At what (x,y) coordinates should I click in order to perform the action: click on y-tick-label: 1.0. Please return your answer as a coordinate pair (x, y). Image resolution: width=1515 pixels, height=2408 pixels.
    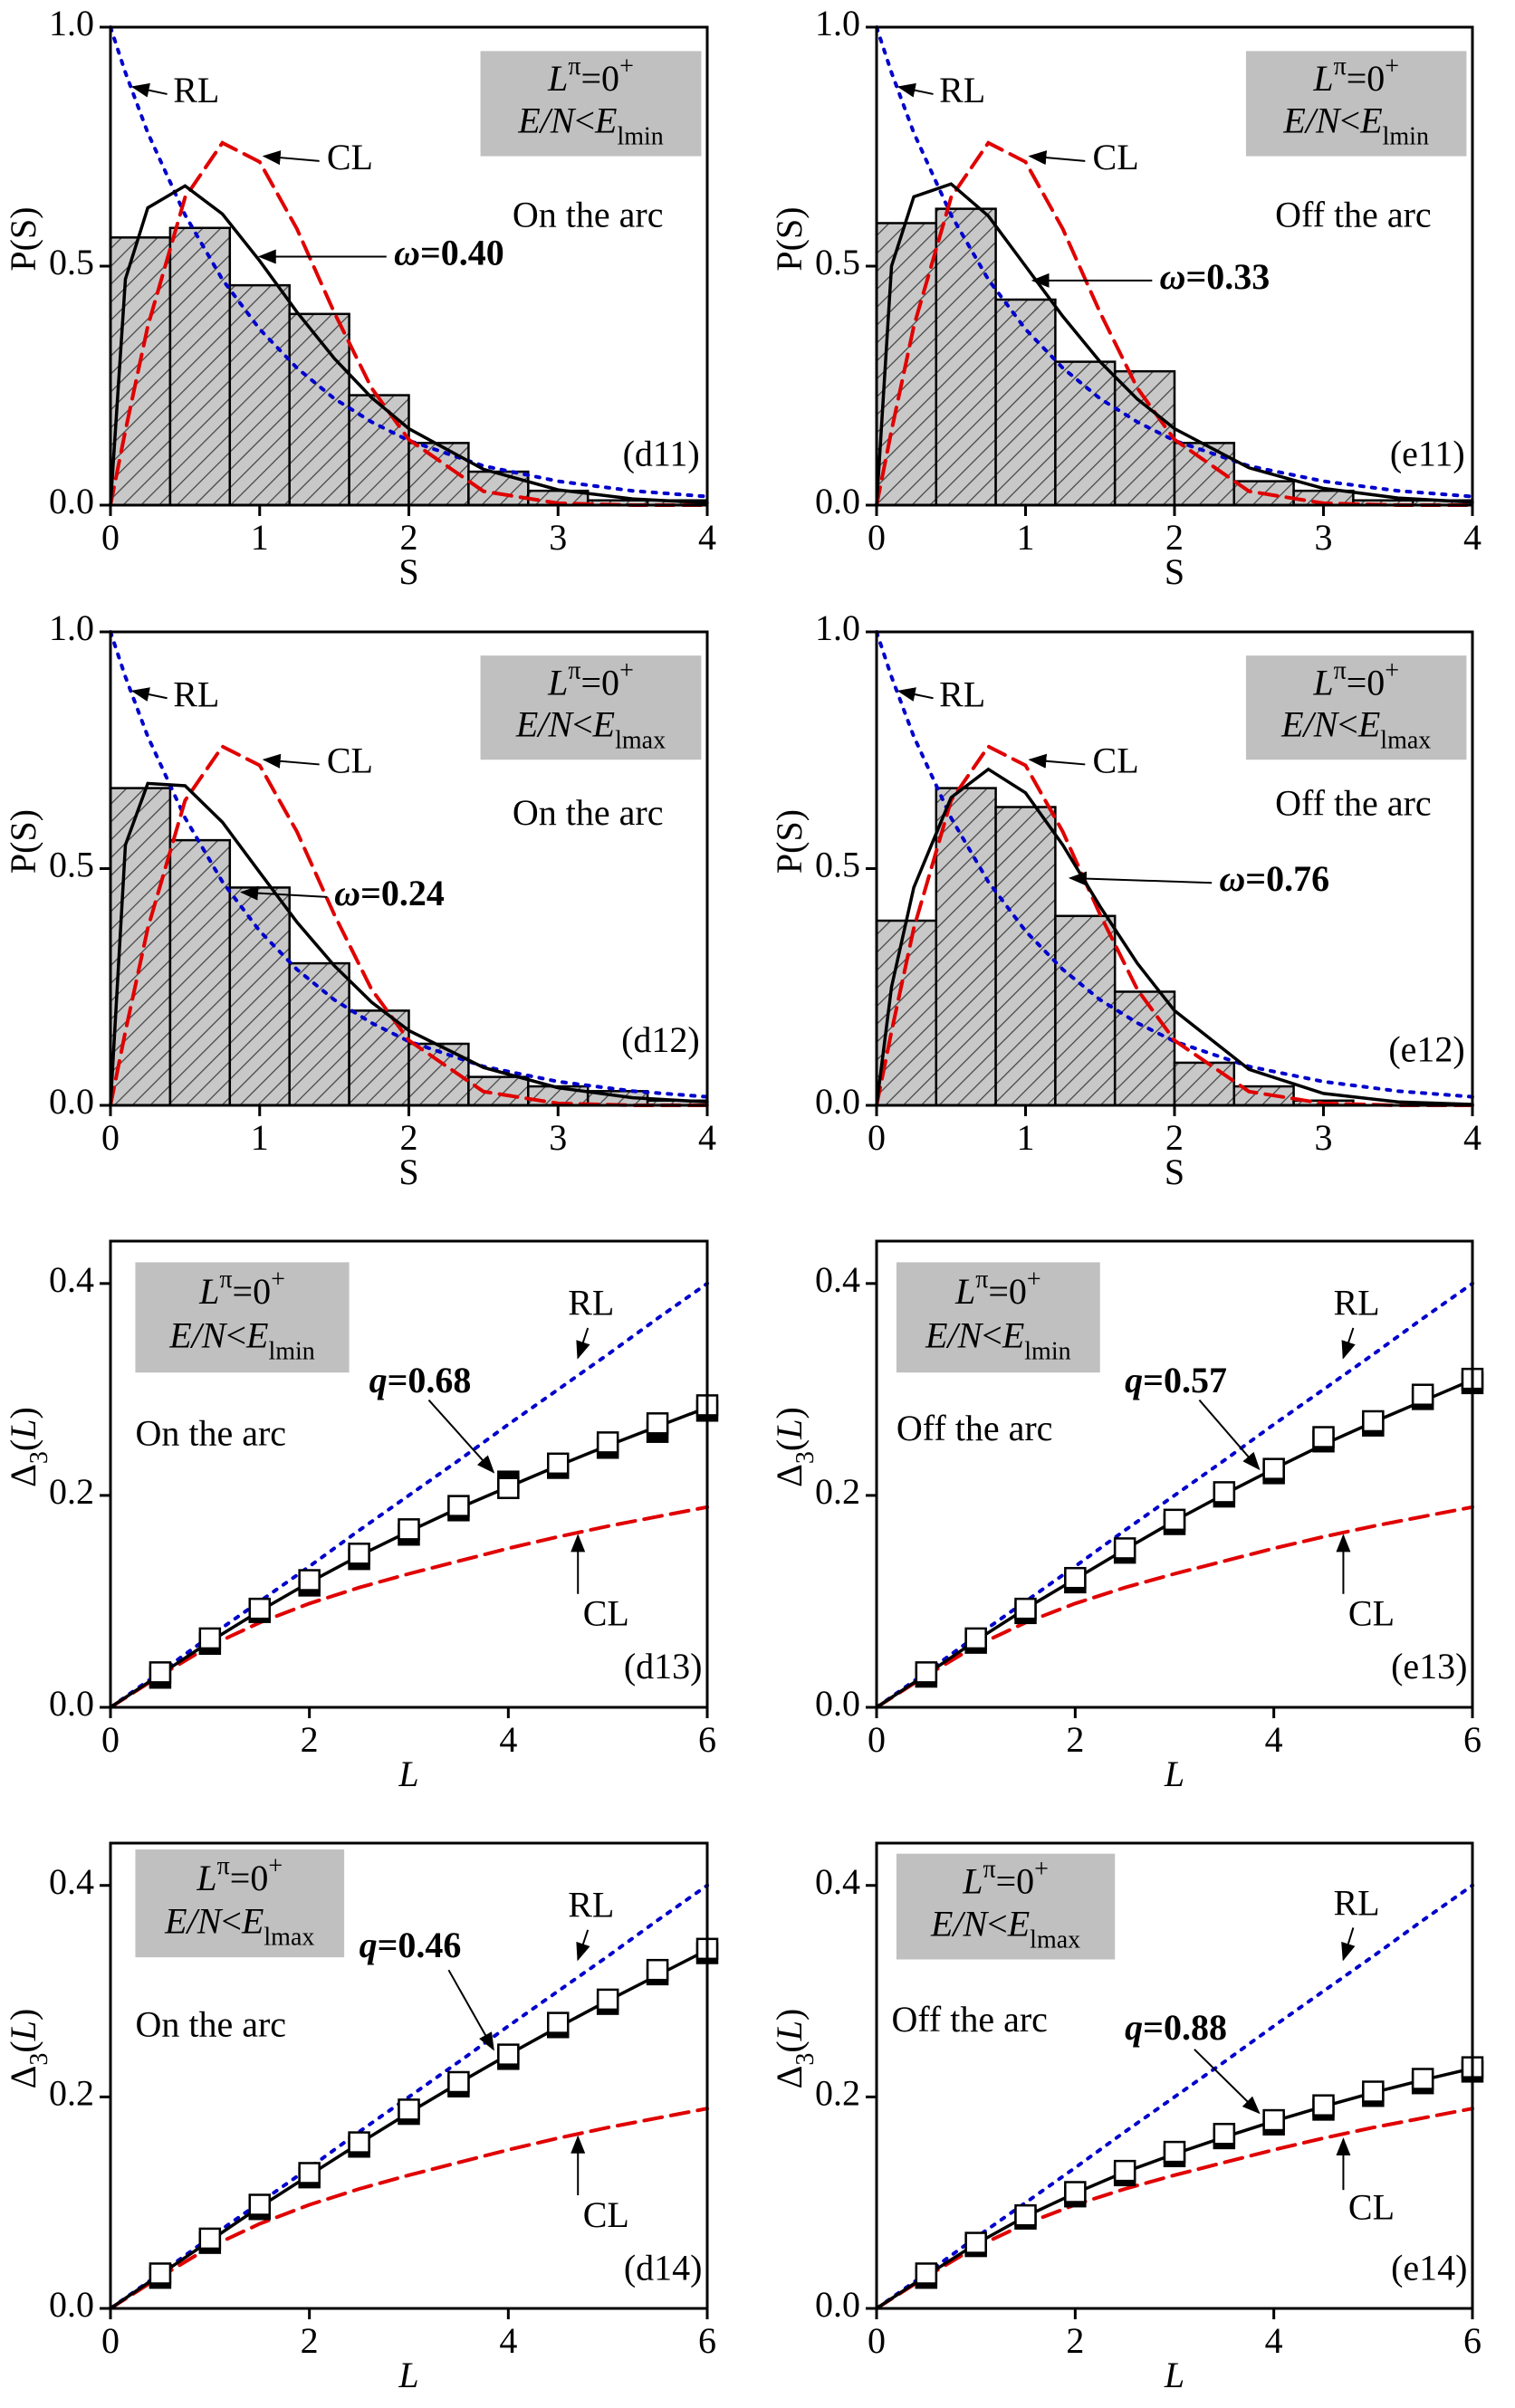
    Looking at the image, I should click on (71, 23).